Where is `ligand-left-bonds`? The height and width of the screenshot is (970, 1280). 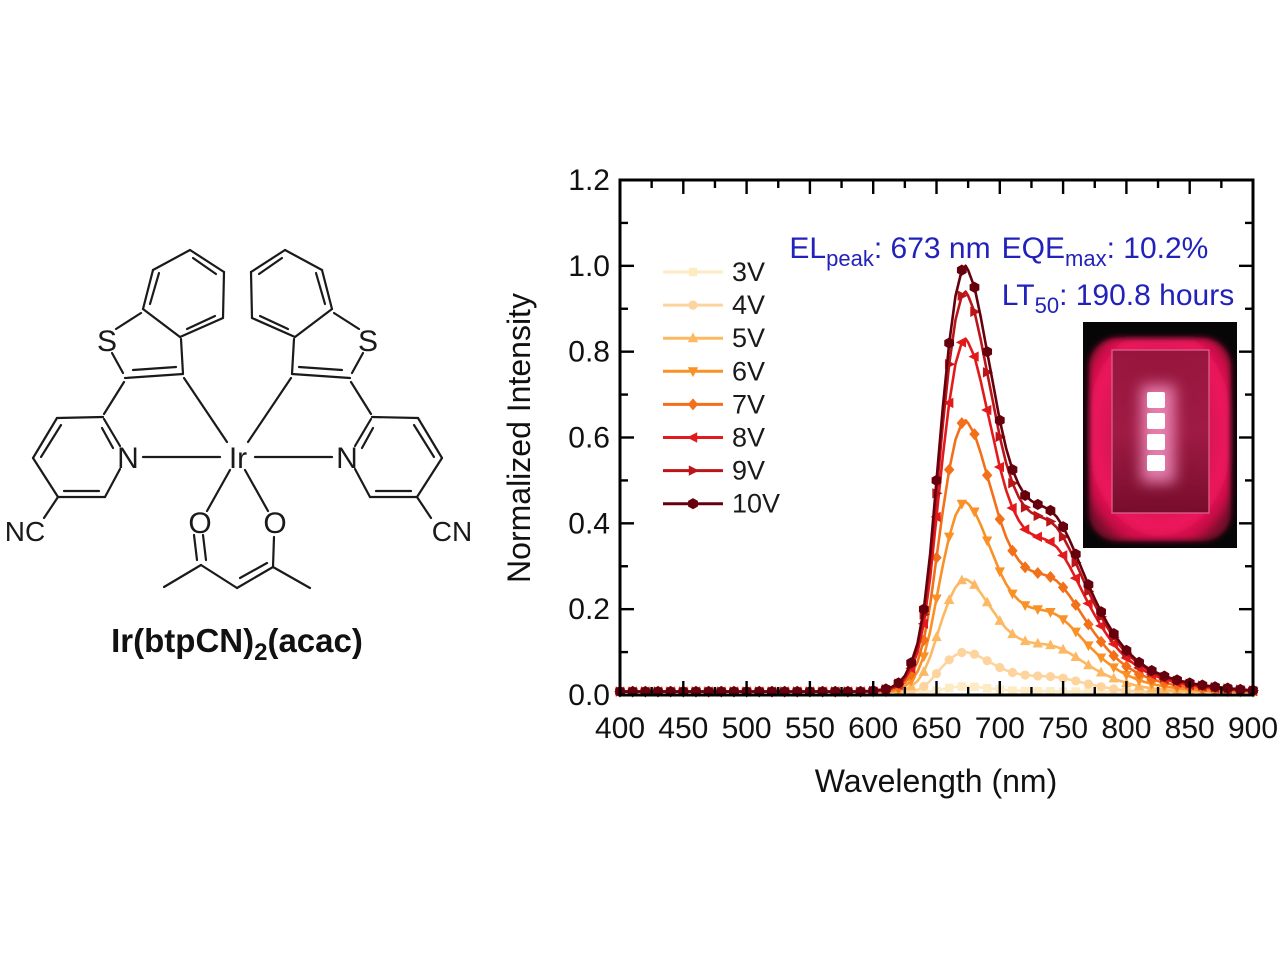
ligand-left-bonds is located at coordinates (131, 384).